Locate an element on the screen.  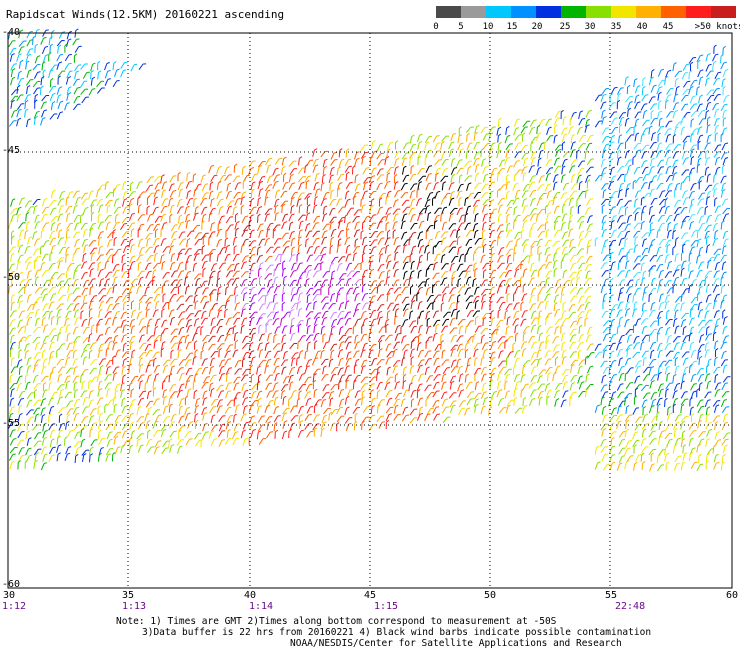
legend-swatch is located at coordinates (723, 12).